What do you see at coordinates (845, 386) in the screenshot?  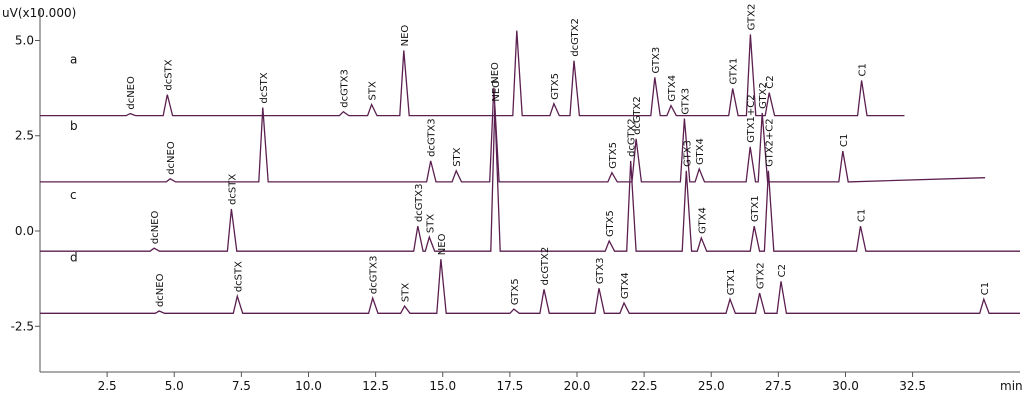 I see `x-tick-label: 30.0` at bounding box center [845, 386].